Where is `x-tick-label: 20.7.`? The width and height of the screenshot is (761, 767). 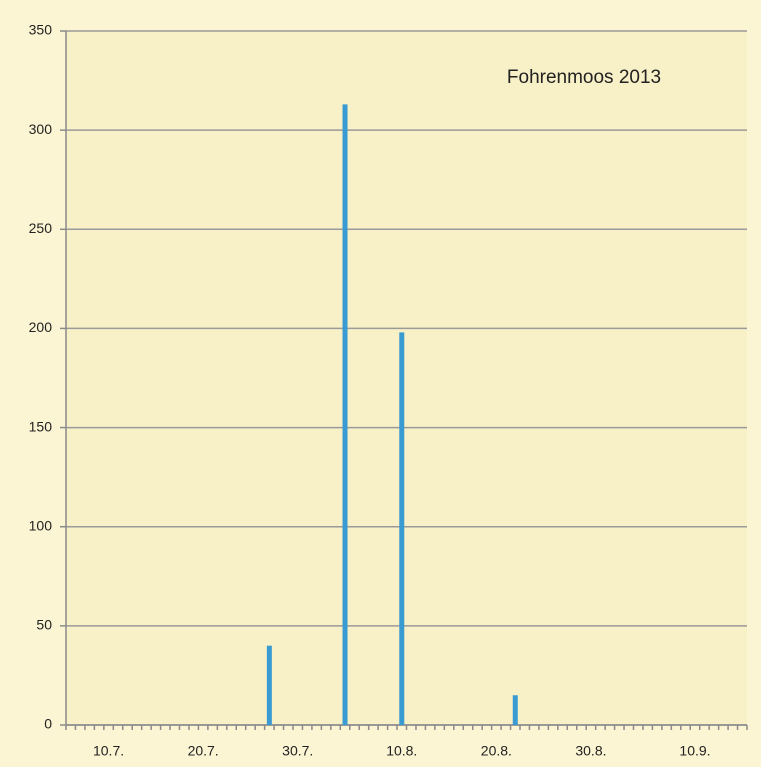 x-tick-label: 20.7. is located at coordinates (203, 751).